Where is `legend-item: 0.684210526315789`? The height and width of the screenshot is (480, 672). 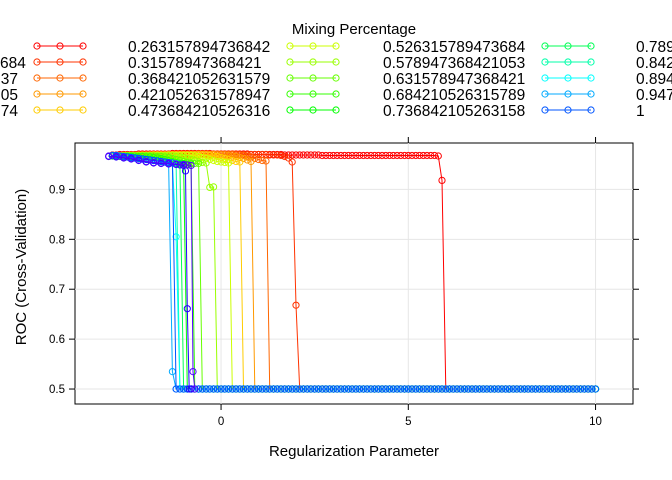 legend-item: 0.684210526315789 is located at coordinates (405, 95).